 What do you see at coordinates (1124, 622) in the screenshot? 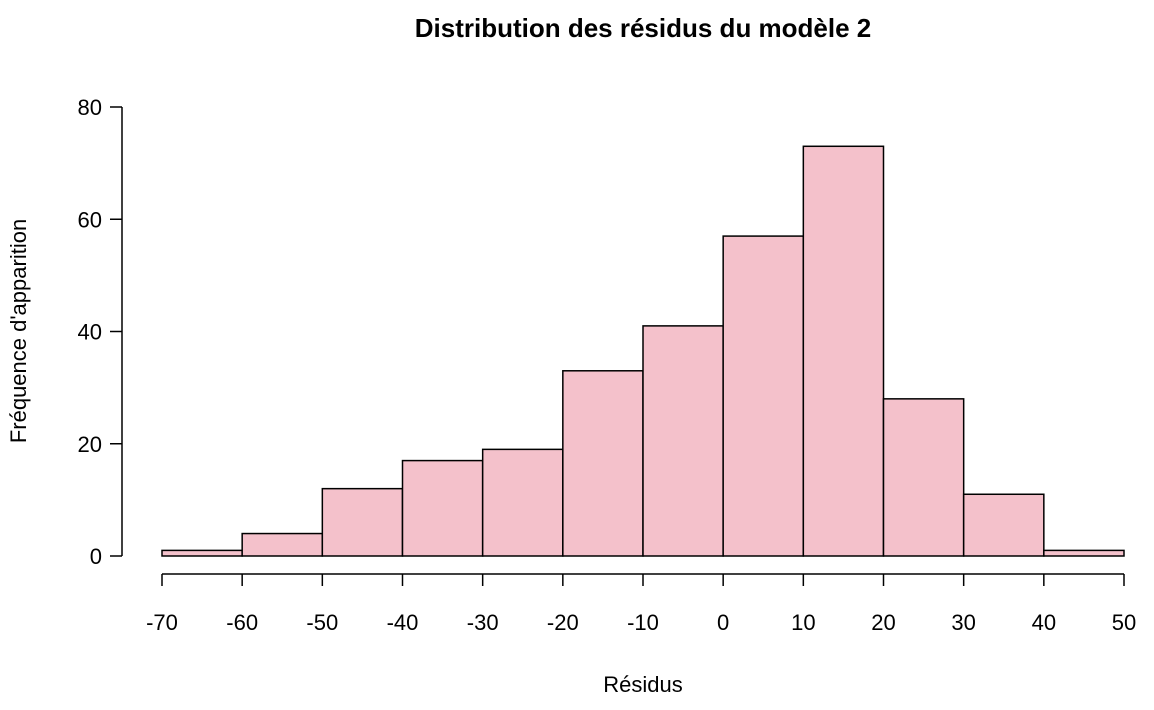
I see `x-tick-label: 50` at bounding box center [1124, 622].